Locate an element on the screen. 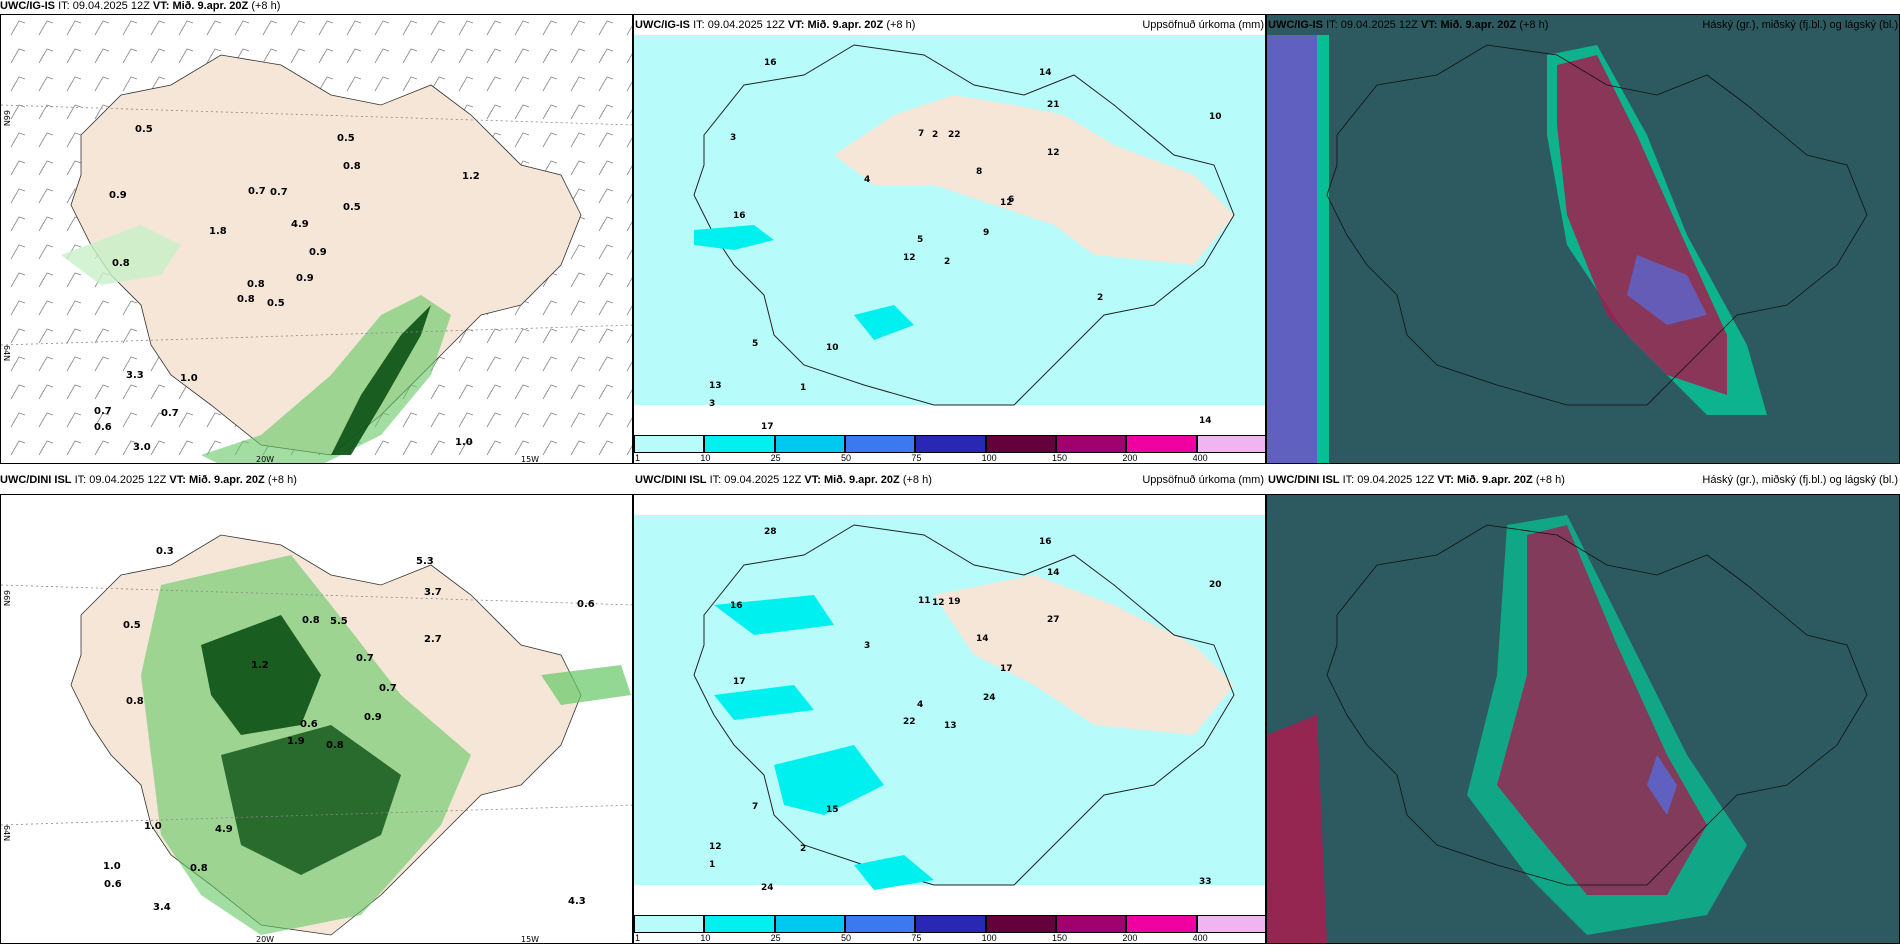  model-tl: UWC/IG-IS is located at coordinates (27, 6).